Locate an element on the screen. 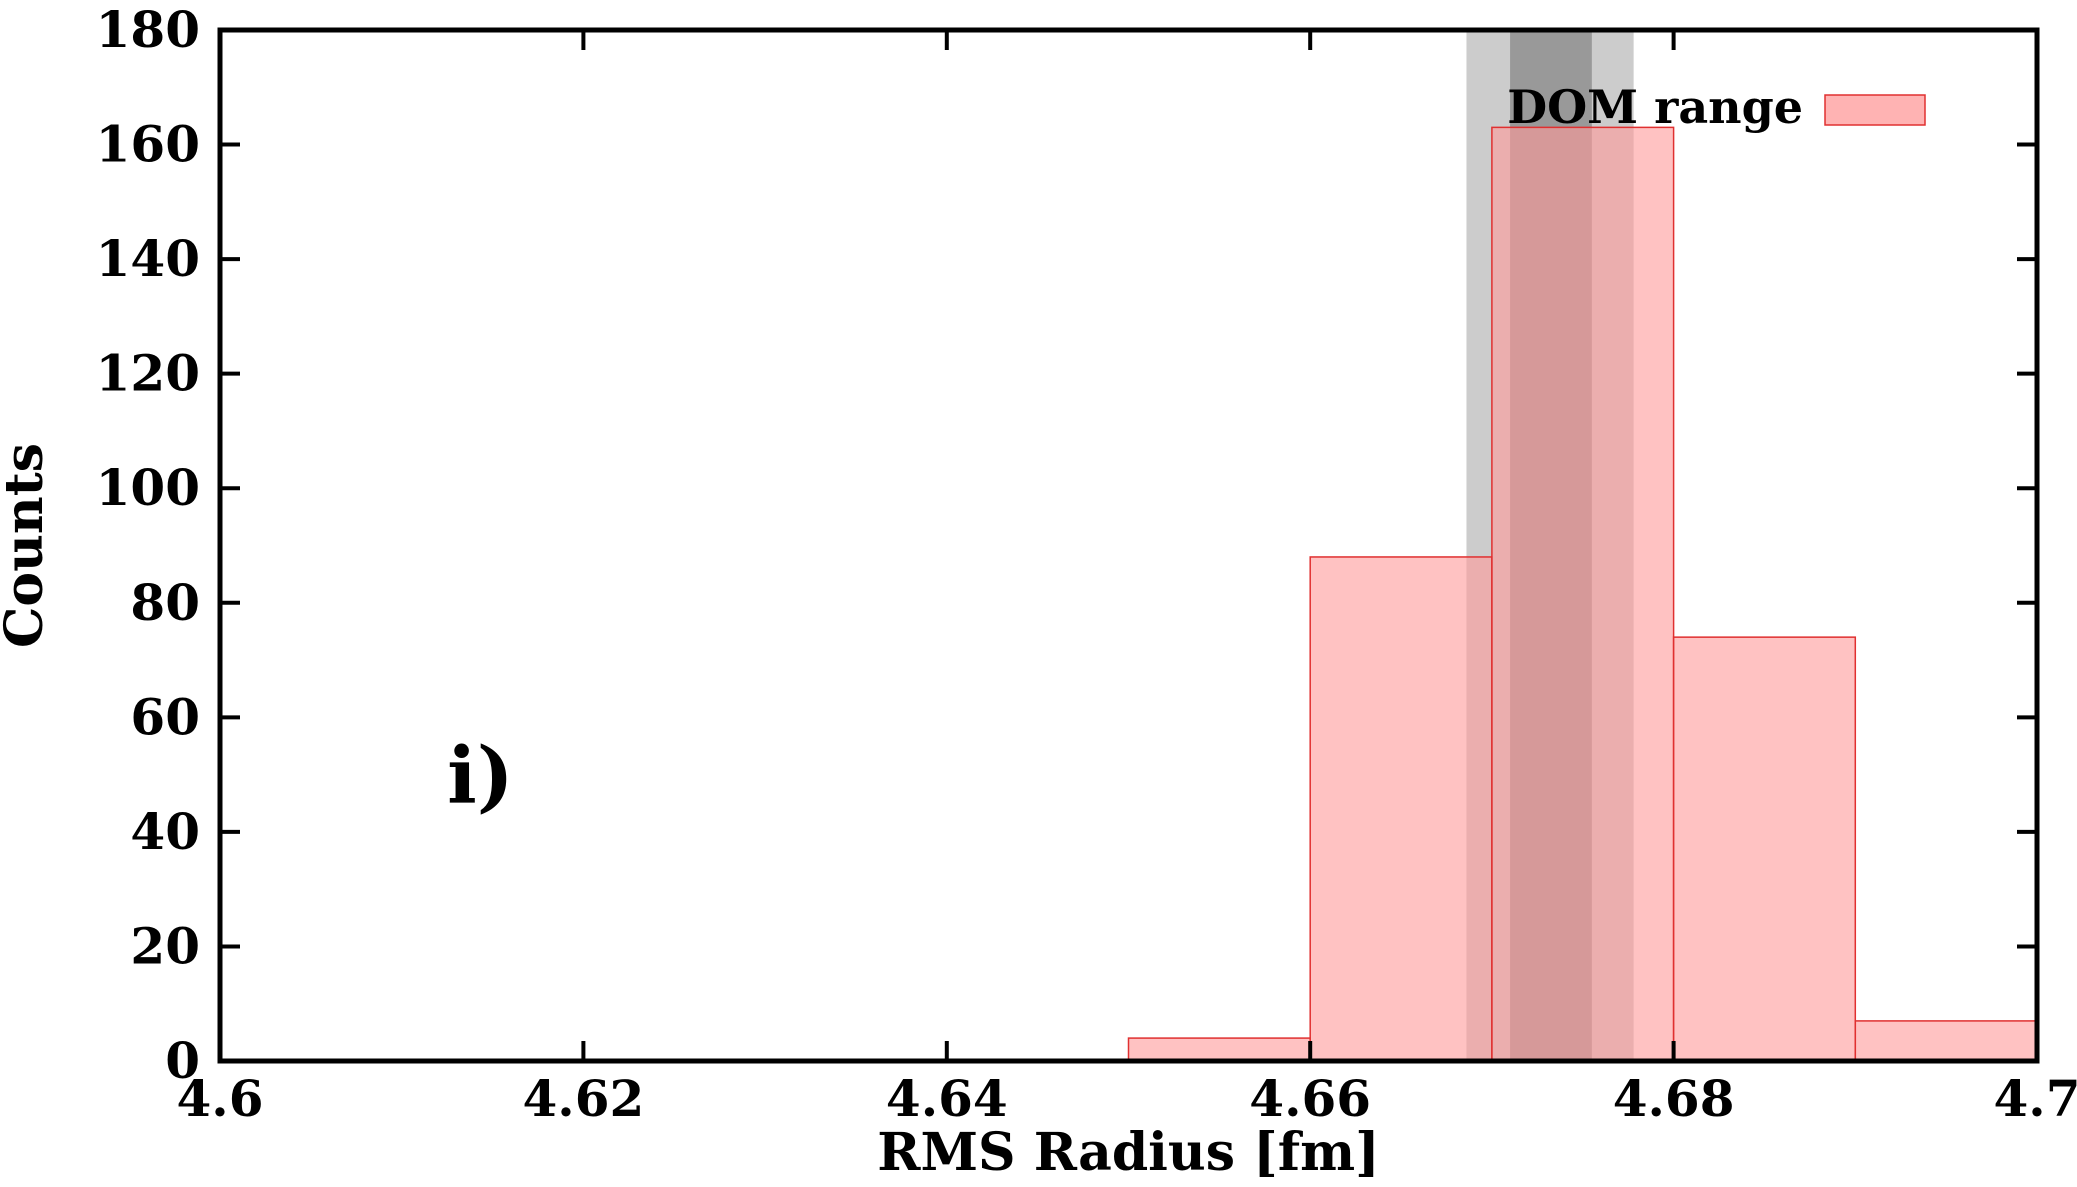 The image size is (2077, 1187). x-axis-title: RMS Radius [fm] is located at coordinates (1128, 1152).